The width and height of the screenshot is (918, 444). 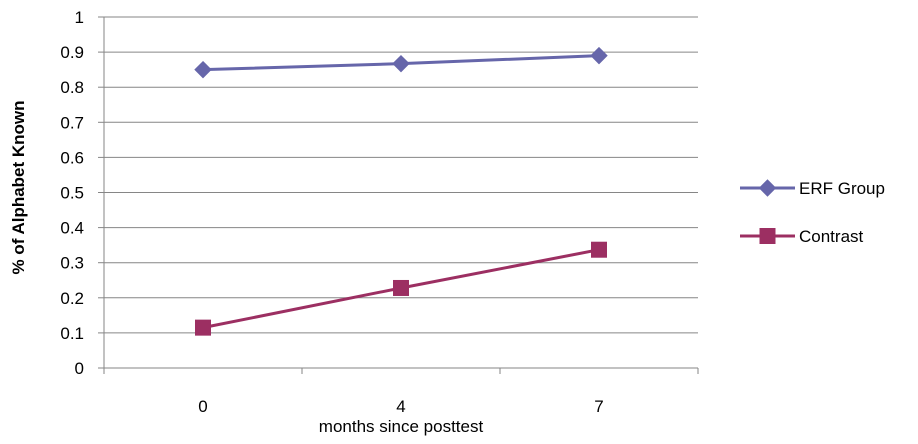 What do you see at coordinates (400, 406) in the screenshot?
I see `x-tick-label: 4` at bounding box center [400, 406].